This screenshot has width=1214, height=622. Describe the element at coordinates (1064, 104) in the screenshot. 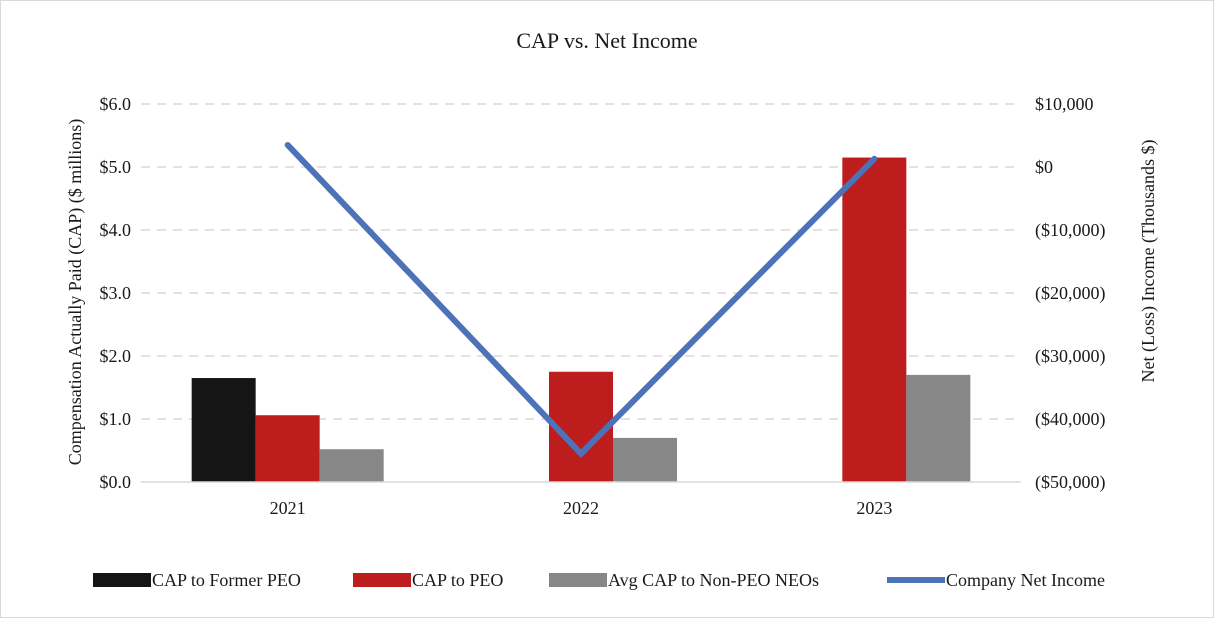

I see `y2-tick-label: $10,000` at that location.